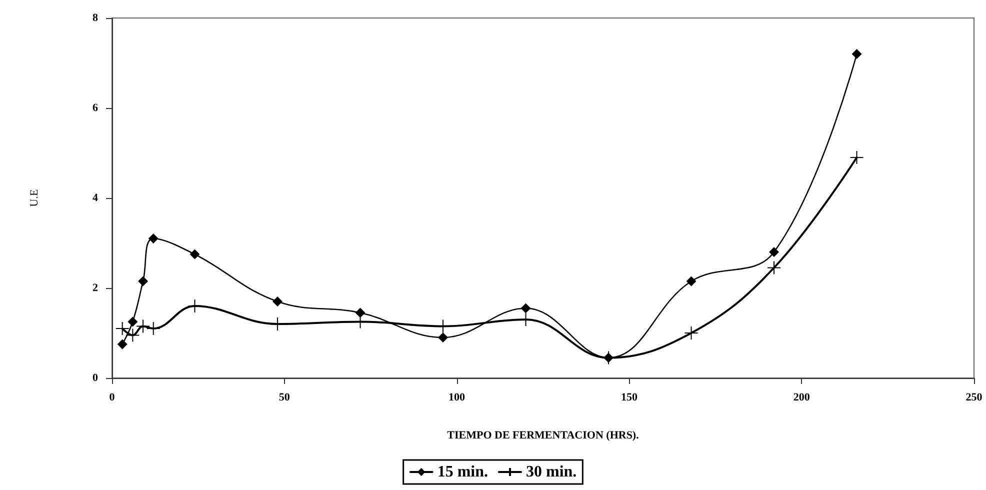  Describe the element at coordinates (95, 18) in the screenshot. I see `y-tick-label: 8` at that location.